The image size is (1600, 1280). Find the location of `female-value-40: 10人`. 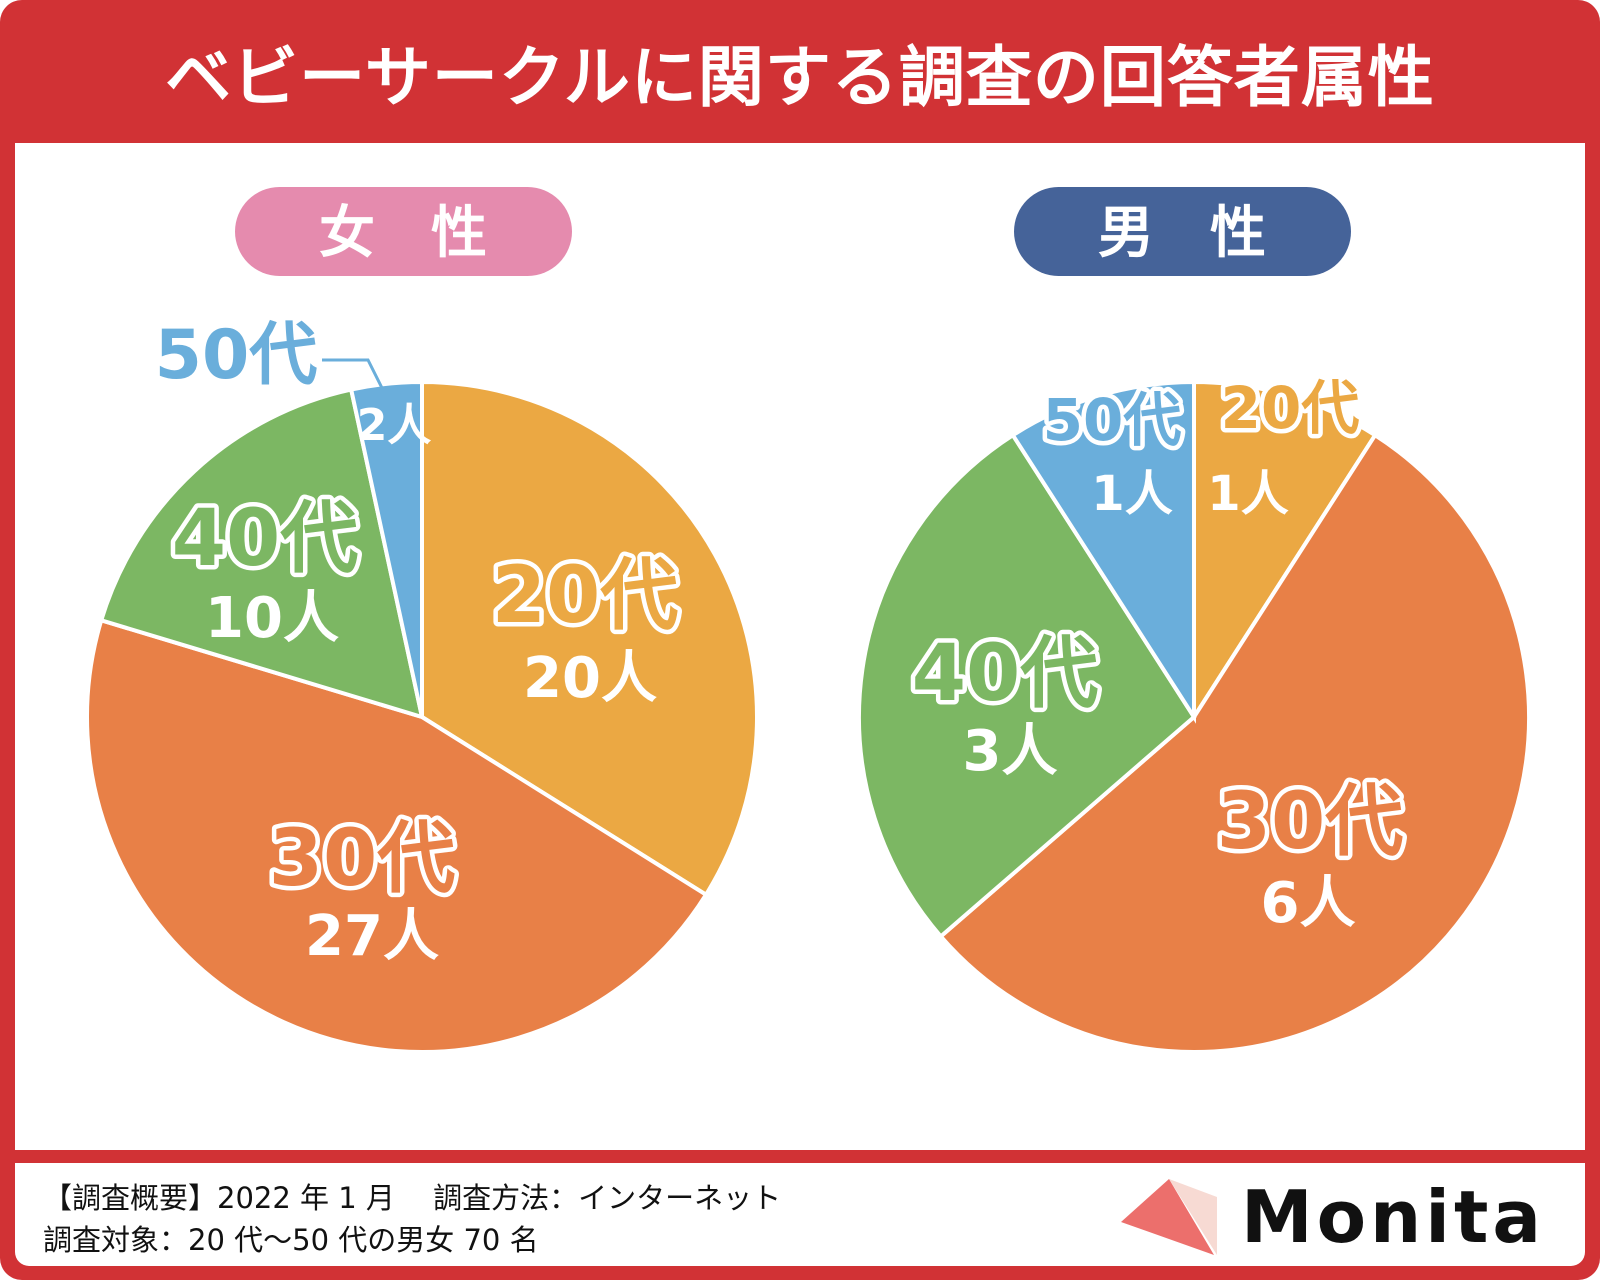

female-value-40: 10人 is located at coordinates (272, 618).